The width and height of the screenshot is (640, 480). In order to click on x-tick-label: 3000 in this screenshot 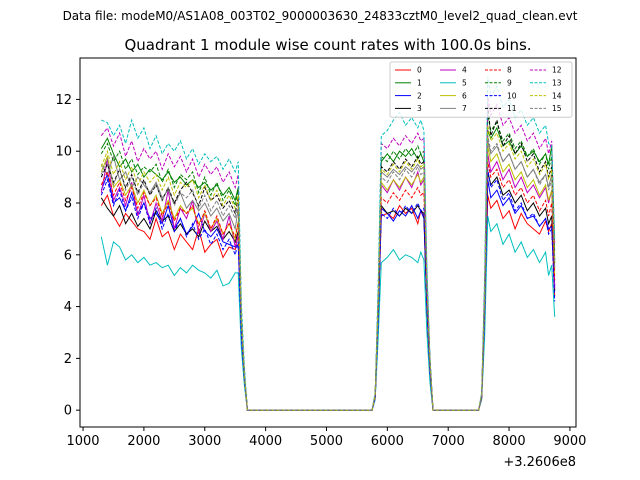, I will do `click(204, 441)`.